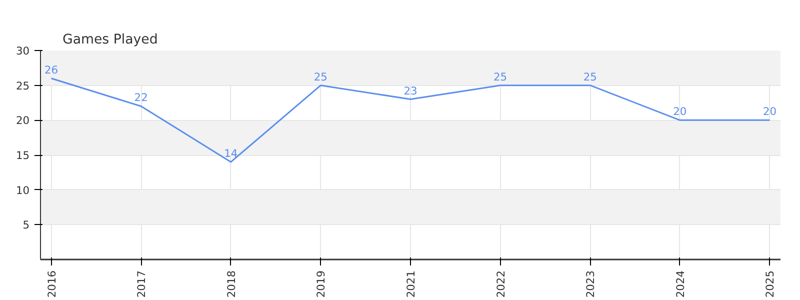 This screenshot has width=800, height=300. What do you see at coordinates (26, 225) in the screenshot?
I see `y-tick-label: 5` at bounding box center [26, 225].